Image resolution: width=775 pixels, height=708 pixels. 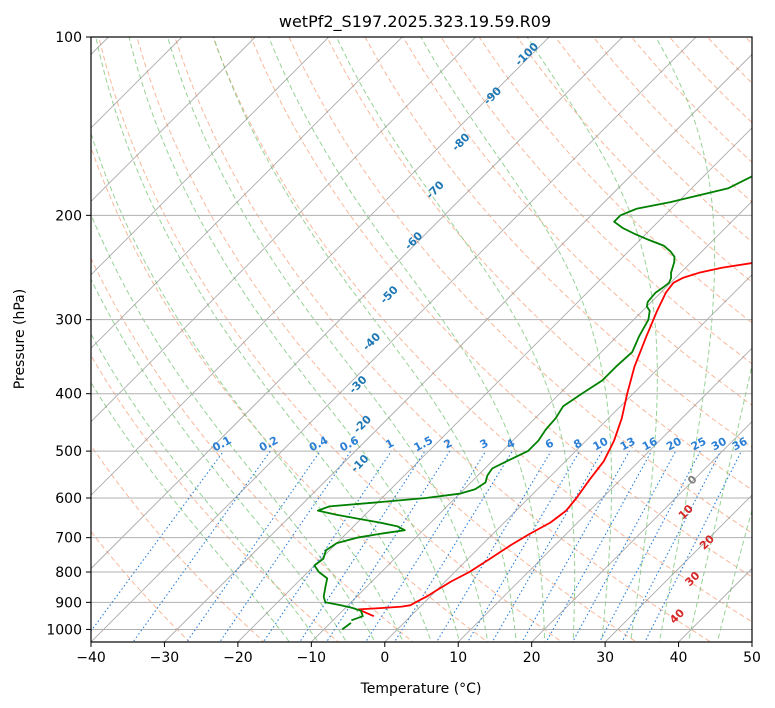 I want to click on mixing-ratio-label: 10, so click(x=601, y=444).